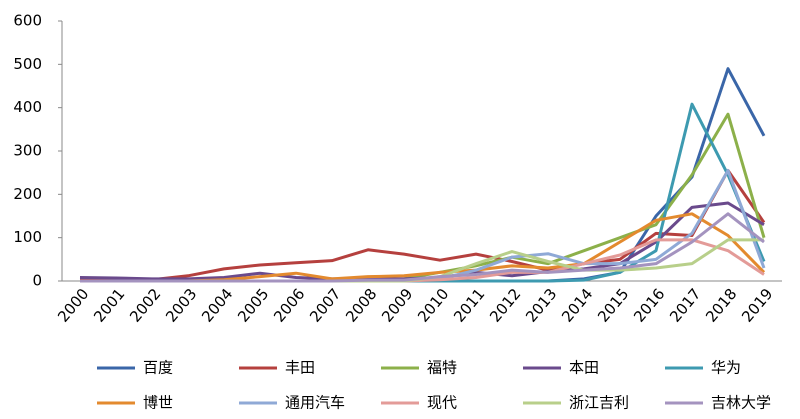  I want to click on x-tick-label: 2008, so click(361, 305).